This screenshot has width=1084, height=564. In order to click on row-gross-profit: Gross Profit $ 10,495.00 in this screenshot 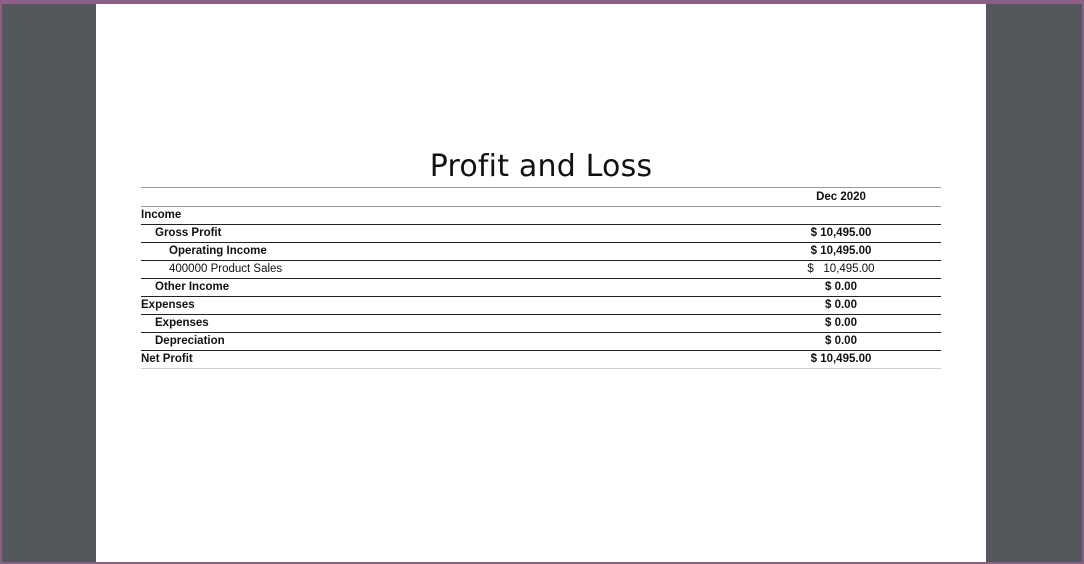, I will do `click(541, 233)`.